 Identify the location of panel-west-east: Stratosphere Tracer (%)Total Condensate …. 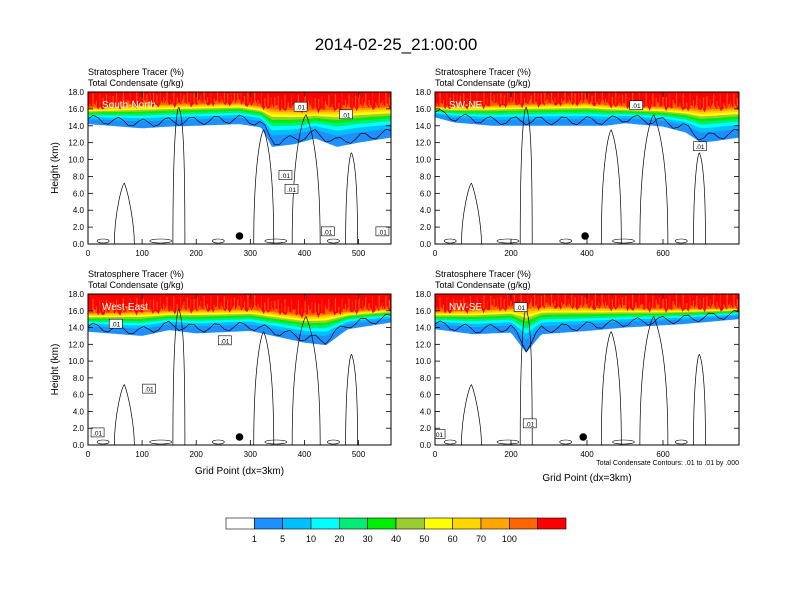
(221, 373).